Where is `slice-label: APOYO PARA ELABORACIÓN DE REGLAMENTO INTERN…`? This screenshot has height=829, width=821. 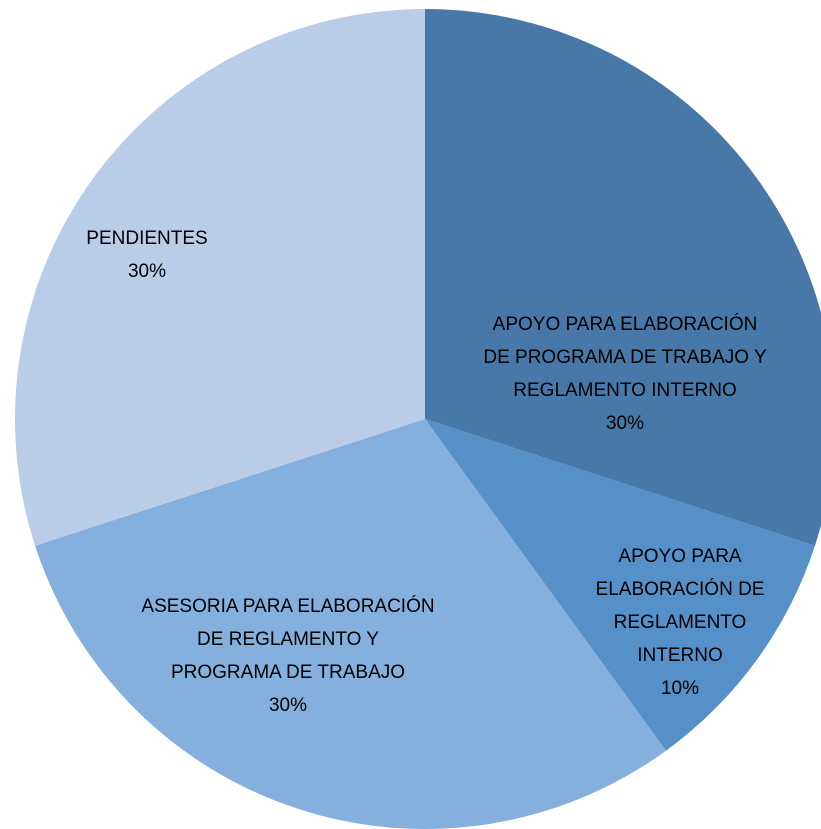
slice-label: APOYO PARA ELABORACIÓN DE REGLAMENTO INTERN… is located at coordinates (680, 606).